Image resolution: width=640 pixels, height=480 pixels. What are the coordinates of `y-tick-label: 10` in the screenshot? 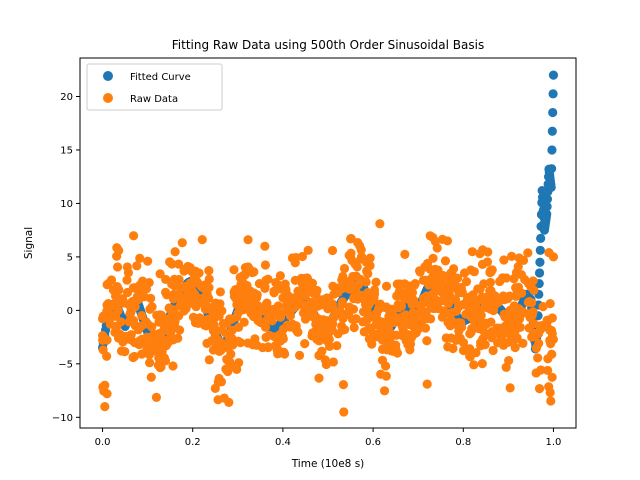 It's located at (66, 204).